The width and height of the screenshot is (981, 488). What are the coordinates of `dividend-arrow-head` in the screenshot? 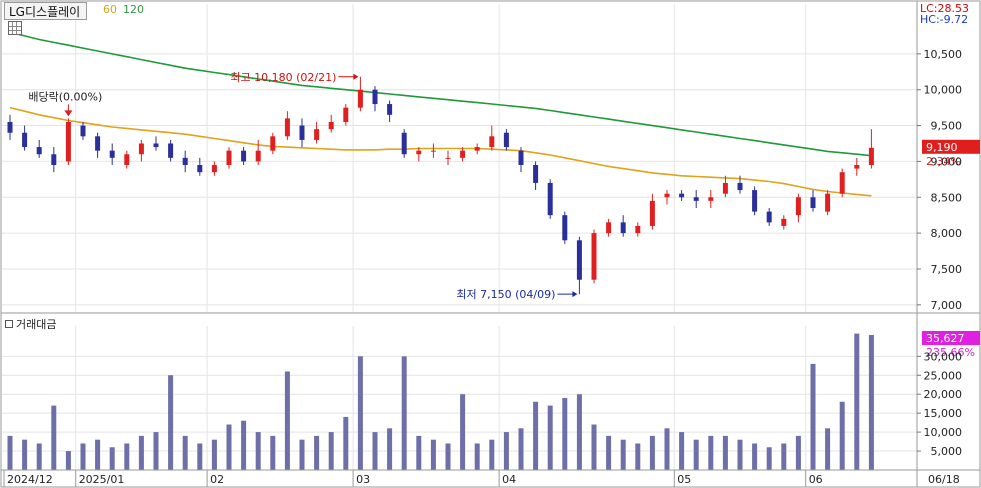 It's located at (68, 113).